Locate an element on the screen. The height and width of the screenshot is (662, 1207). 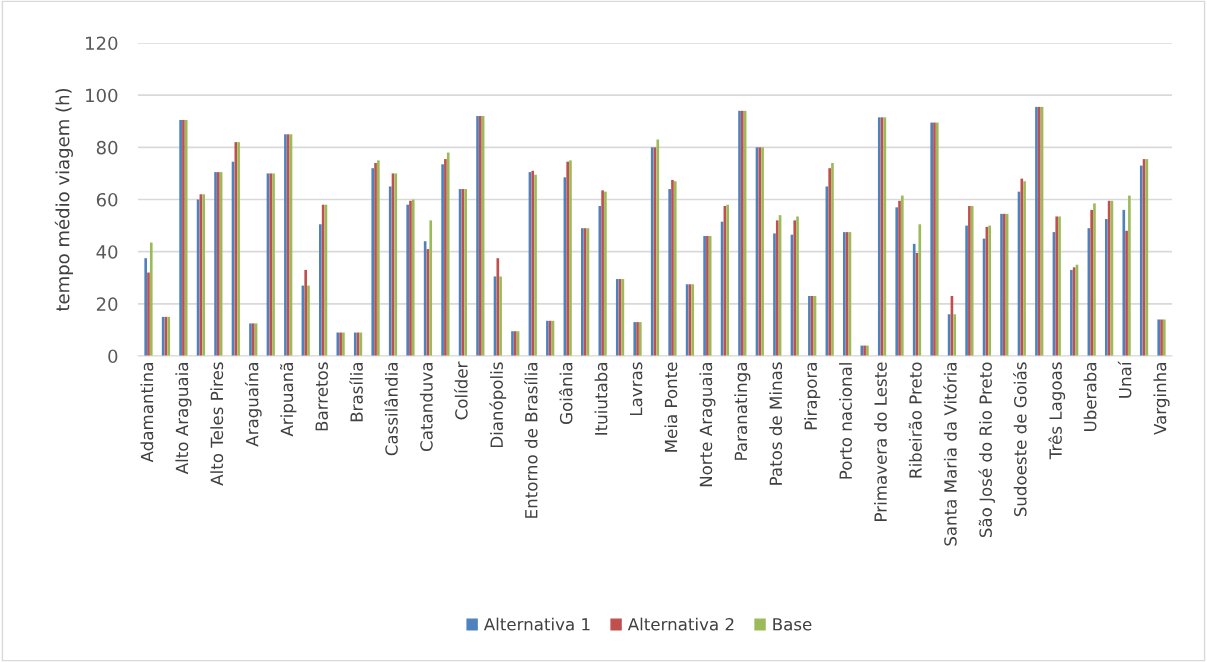
x-tick-label: Porto nacional is located at coordinates (845, 421).